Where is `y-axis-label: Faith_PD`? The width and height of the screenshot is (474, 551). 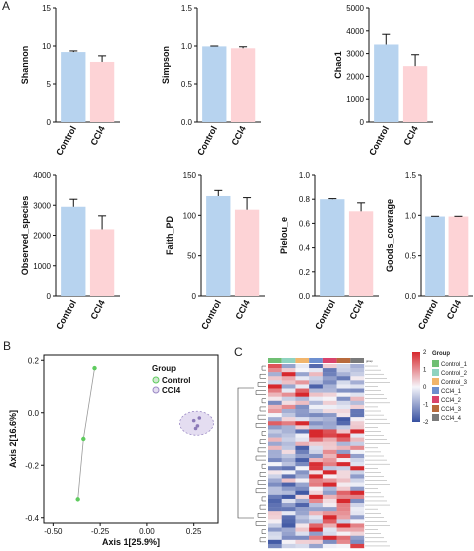
y-axis-label: Faith_PD is located at coordinates (170, 236).